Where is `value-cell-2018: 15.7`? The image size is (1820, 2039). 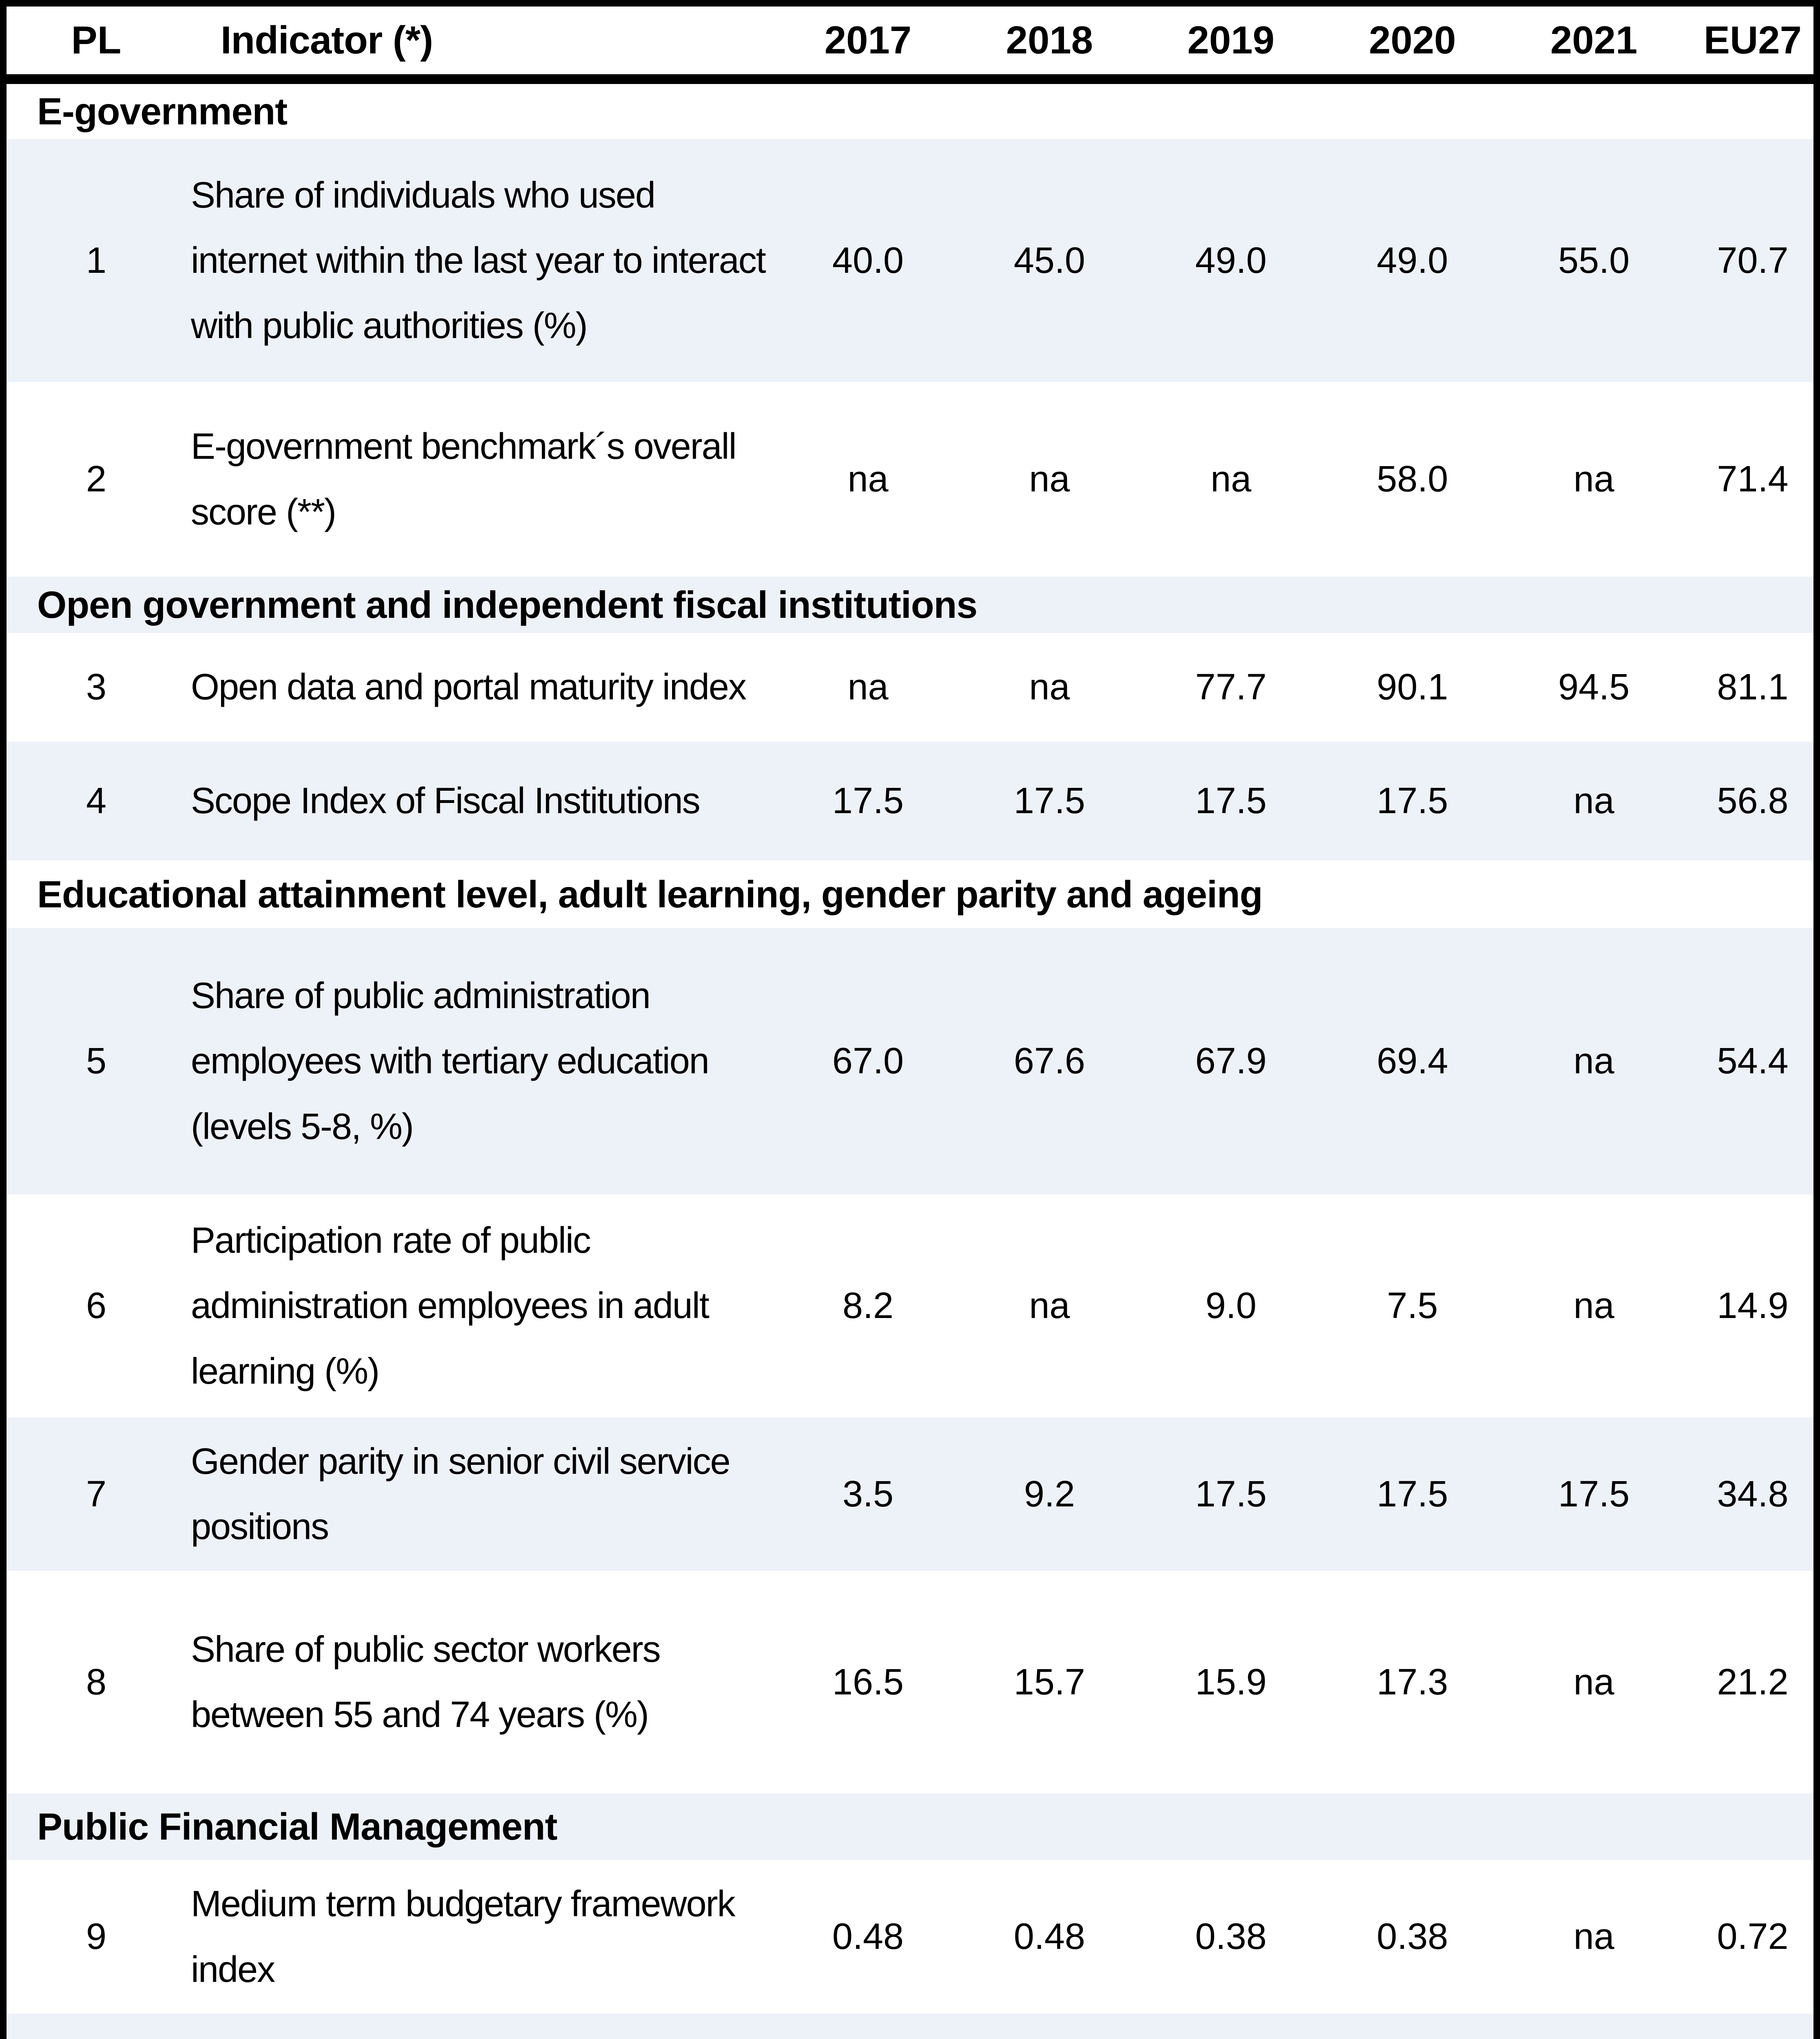 value-cell-2018: 15.7 is located at coordinates (1049, 1682).